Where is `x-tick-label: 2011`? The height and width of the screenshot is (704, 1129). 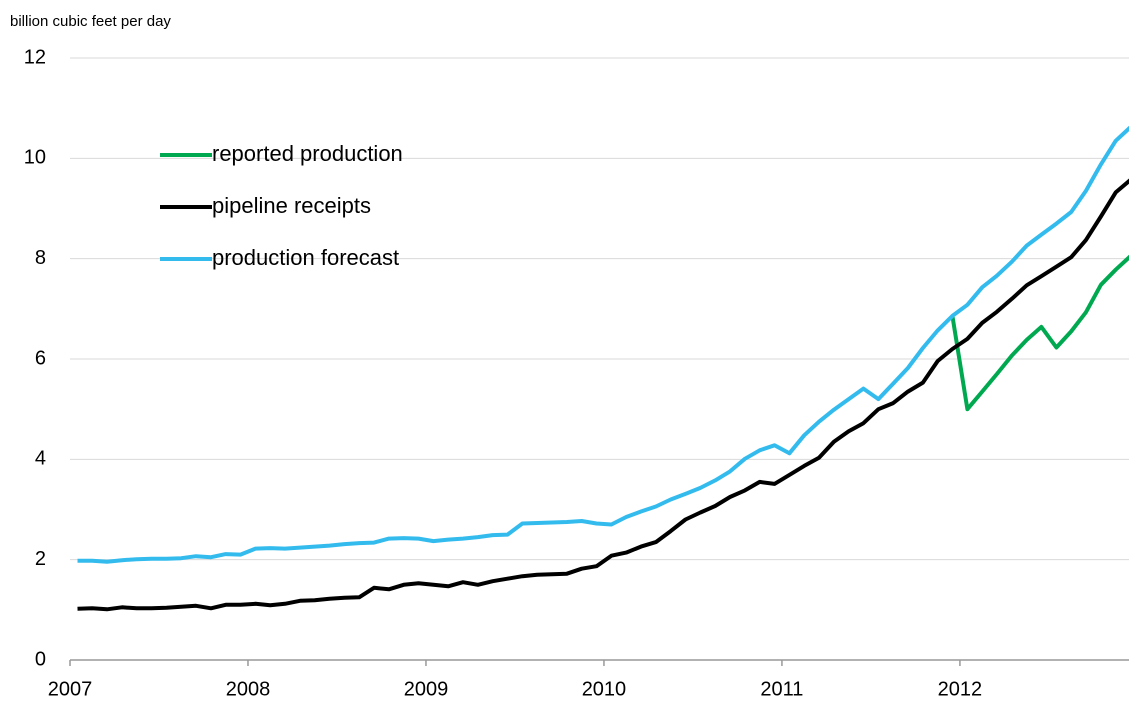
x-tick-label: 2011 is located at coordinates (781, 689).